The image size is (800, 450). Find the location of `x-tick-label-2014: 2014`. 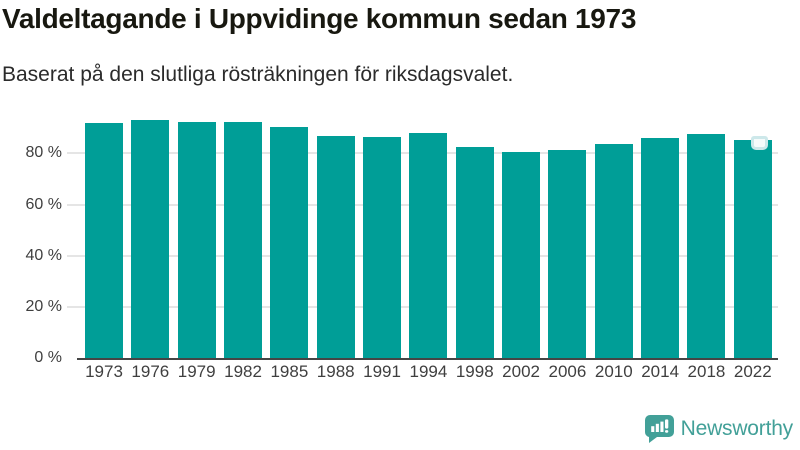

x-tick-label-2014: 2014 is located at coordinates (660, 371).